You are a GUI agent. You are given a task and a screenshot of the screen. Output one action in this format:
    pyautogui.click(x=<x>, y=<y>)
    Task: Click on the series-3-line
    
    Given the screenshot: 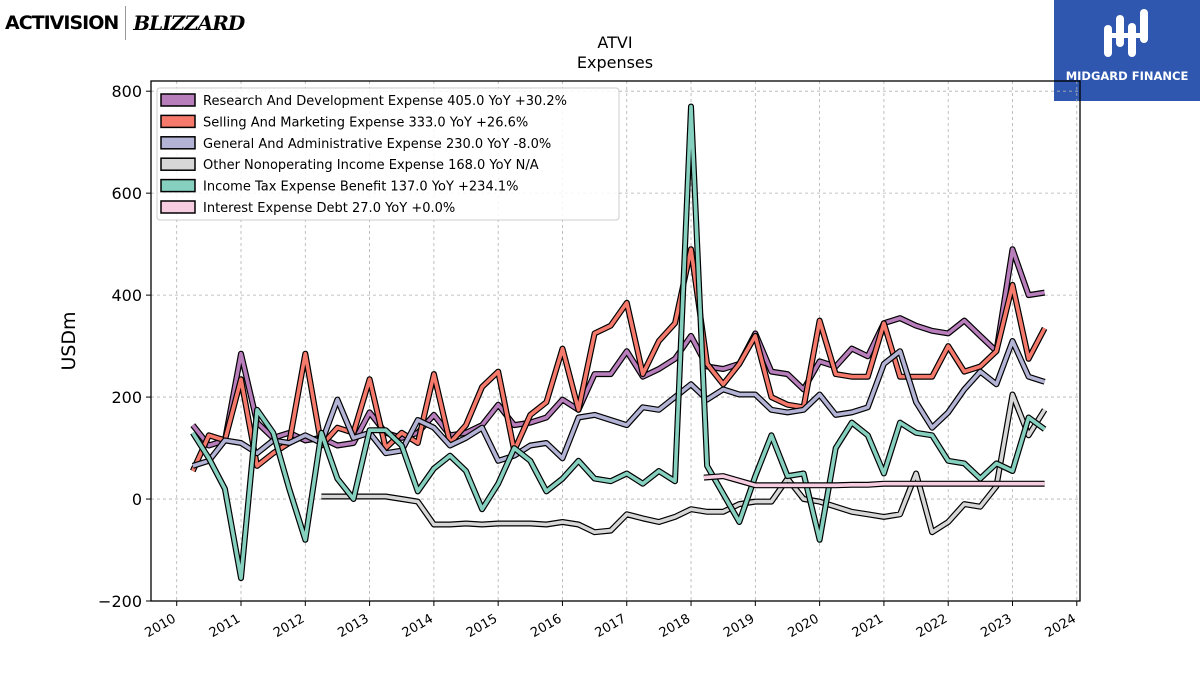 What is the action you would take?
    pyautogui.click(x=684, y=463)
    